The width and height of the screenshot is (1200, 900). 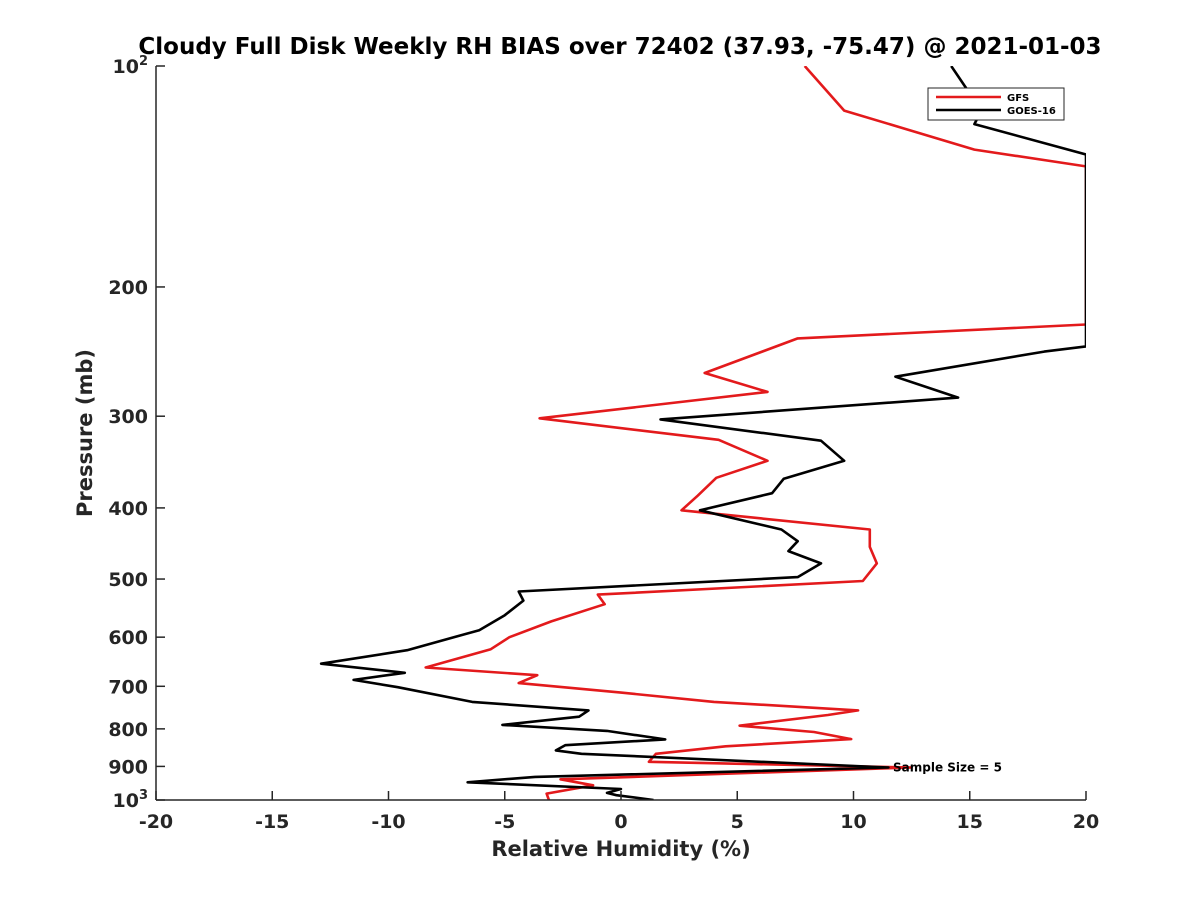 I want to click on y-tick-label: 900, so click(x=128, y=767).